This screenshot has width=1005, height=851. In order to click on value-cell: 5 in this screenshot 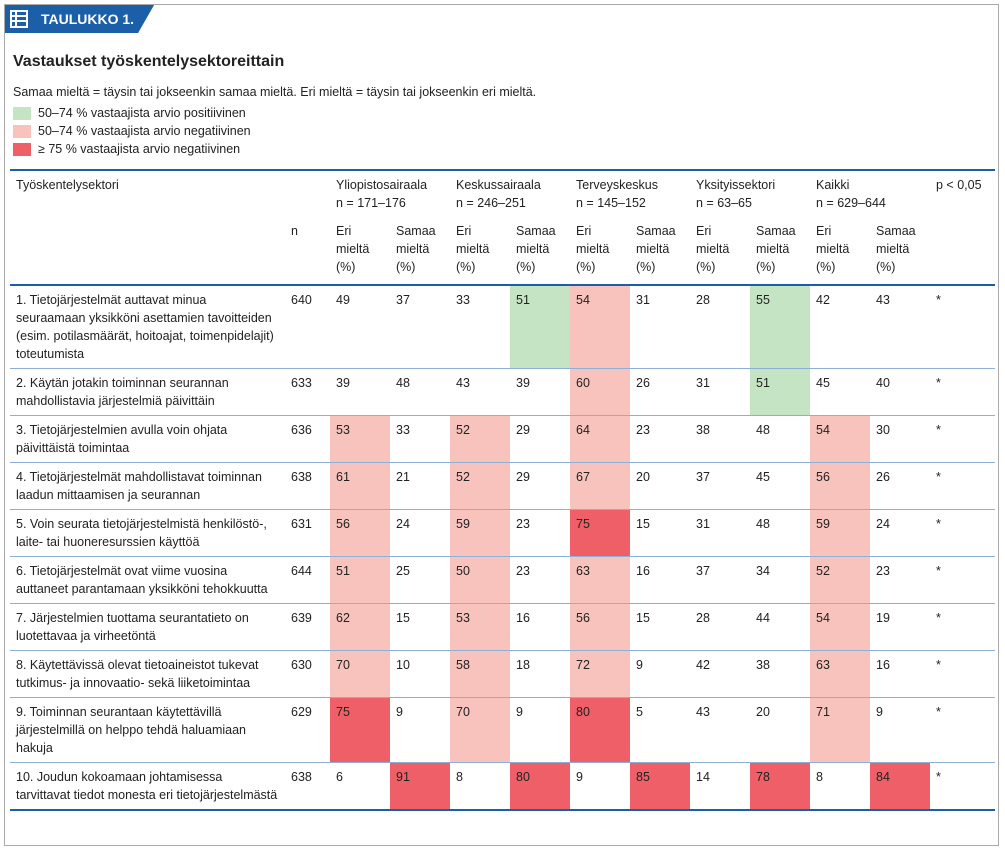, I will do `click(639, 712)`.